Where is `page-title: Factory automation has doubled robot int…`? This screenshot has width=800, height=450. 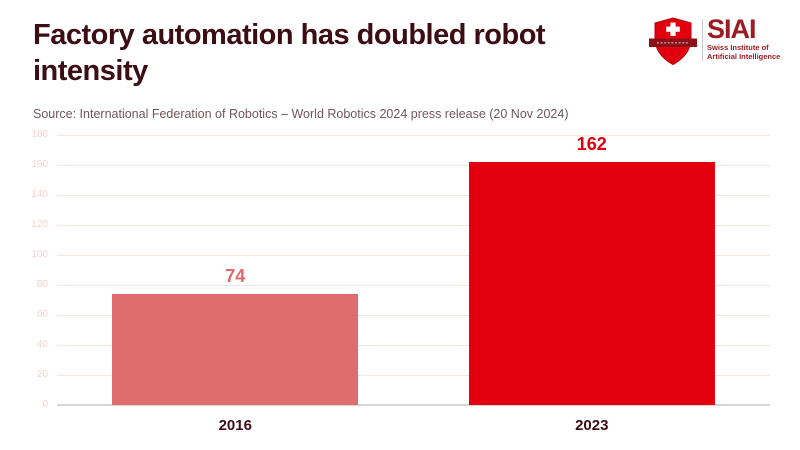 page-title: Factory automation has doubled robot int… is located at coordinates (289, 53).